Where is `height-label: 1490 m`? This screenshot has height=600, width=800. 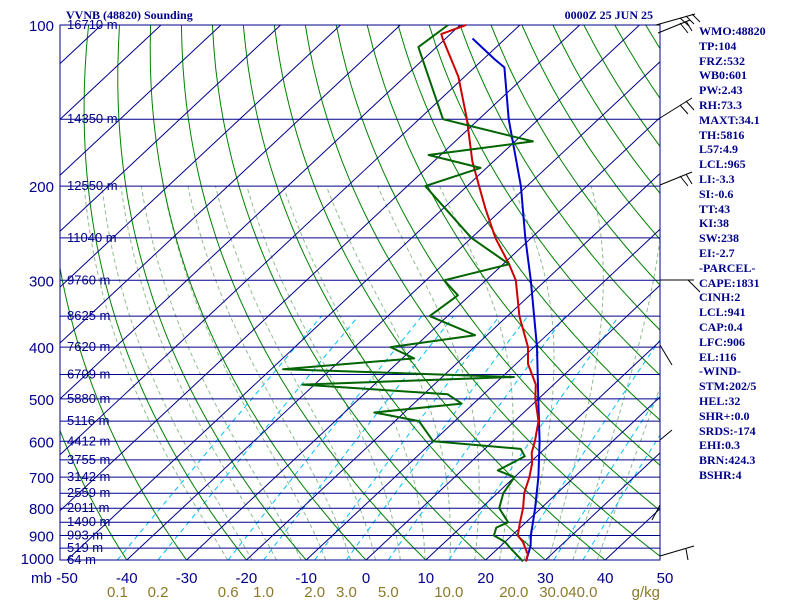 height-label: 1490 m is located at coordinates (88, 521).